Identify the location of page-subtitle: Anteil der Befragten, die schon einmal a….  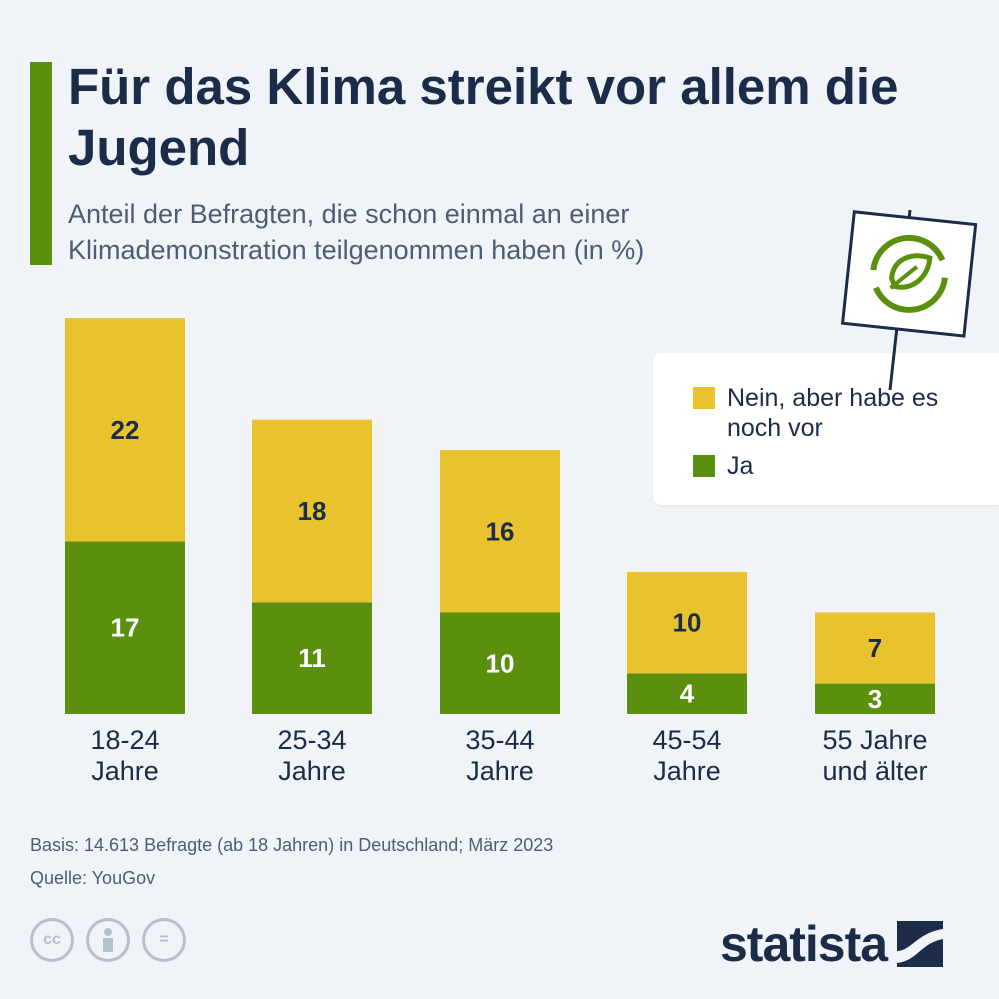
(356, 232).